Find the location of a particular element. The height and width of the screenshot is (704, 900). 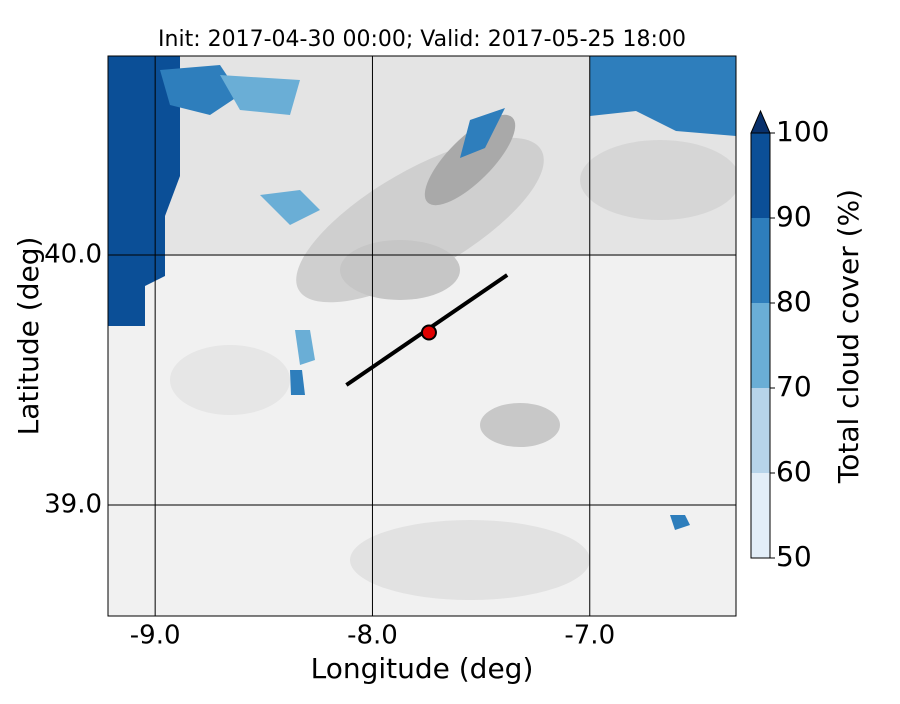

x-tick-label: -7.0 is located at coordinates (589, 636).